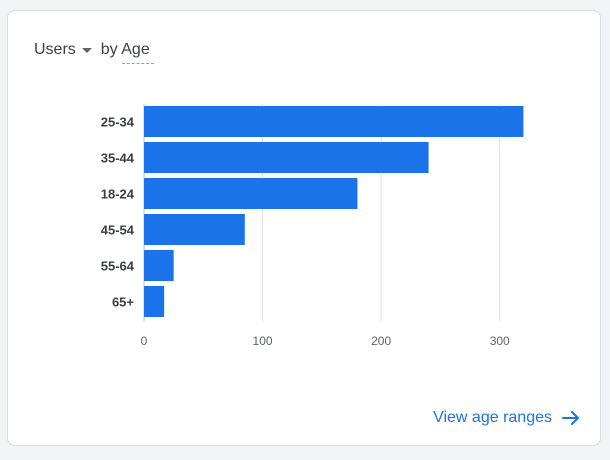 The image size is (610, 460). I want to click on category-label: 65+, so click(123, 302).